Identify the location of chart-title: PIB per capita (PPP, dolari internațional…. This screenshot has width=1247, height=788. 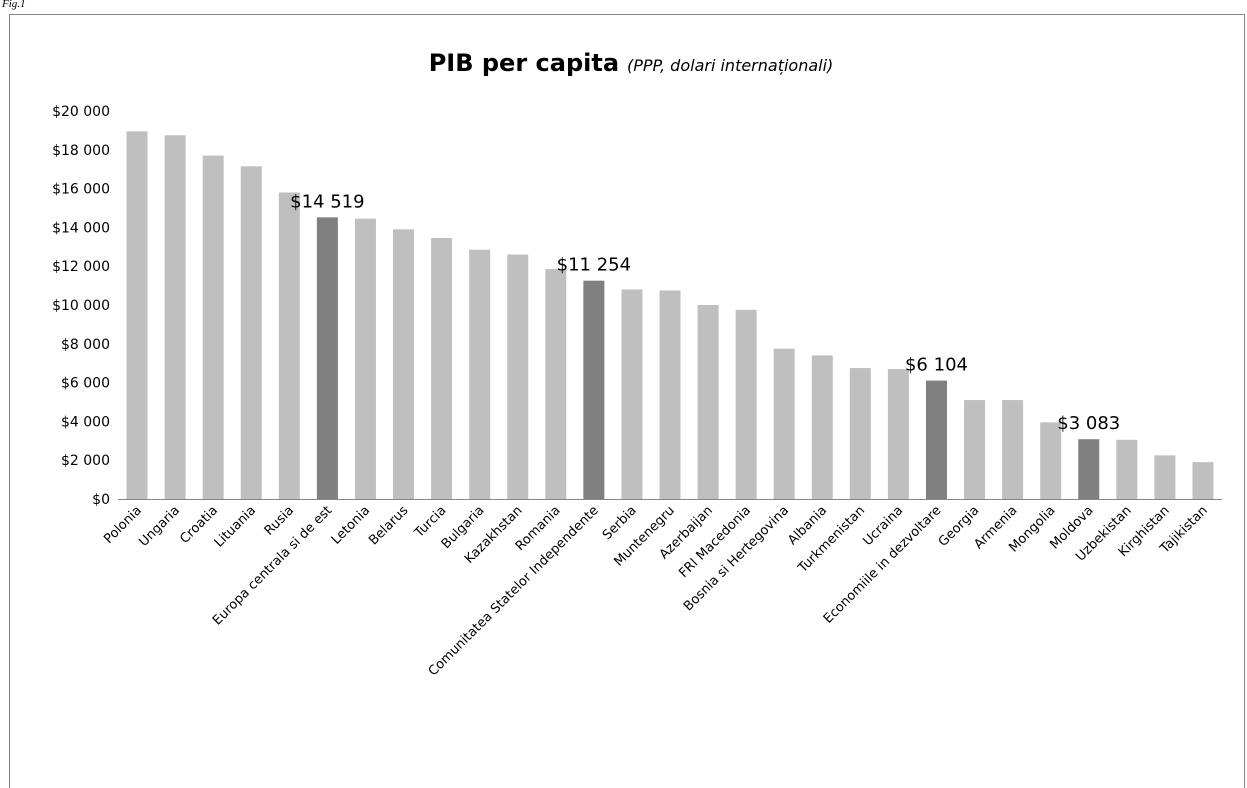
(631, 63).